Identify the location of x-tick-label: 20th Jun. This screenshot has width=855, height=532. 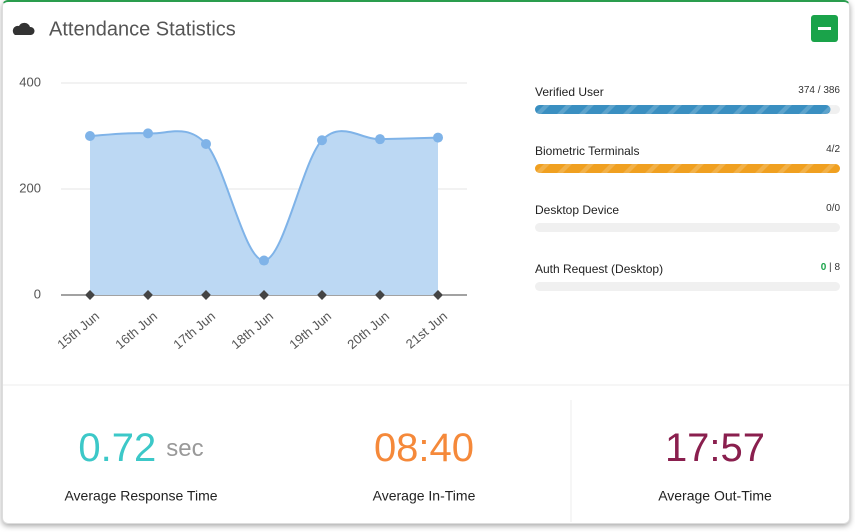
(368, 330).